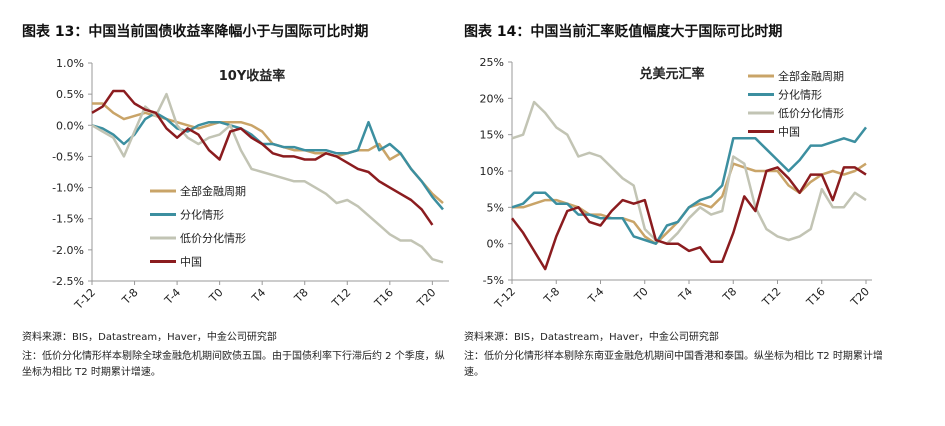 This screenshot has height=426, width=945. What do you see at coordinates (68, 156) in the screenshot?
I see `y-tick-label: -0.5%` at bounding box center [68, 156].